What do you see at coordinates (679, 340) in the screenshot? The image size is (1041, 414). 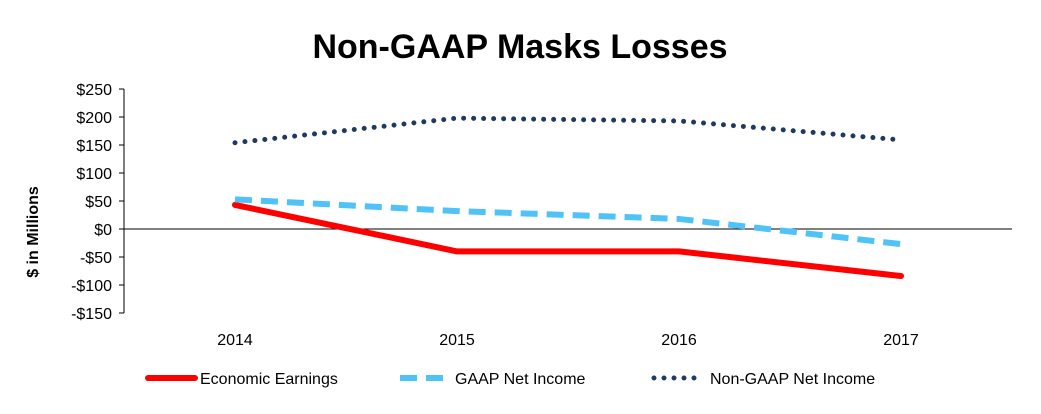 I see `x-tick-label: 2016` at bounding box center [679, 340].